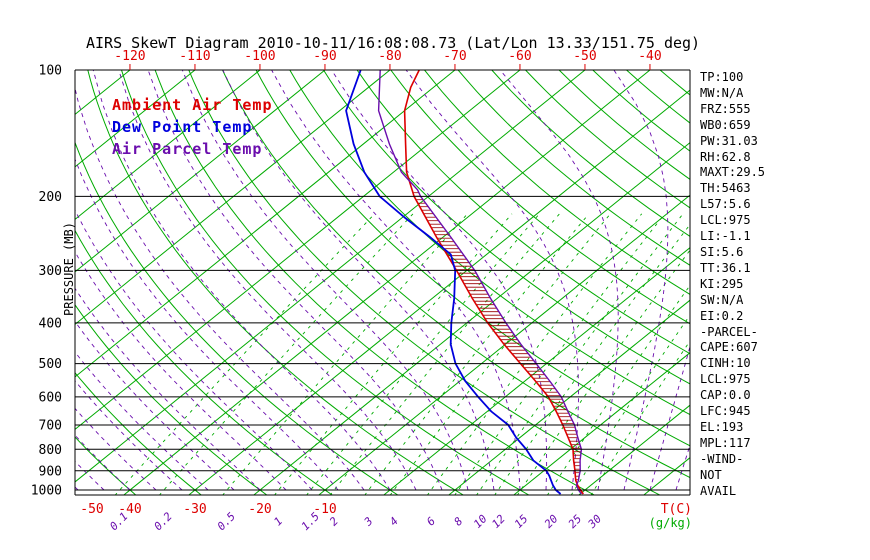 The image size is (870, 560). Describe the element at coordinates (187, 149) in the screenshot. I see `legend-item: Air Parcel Temp` at that location.